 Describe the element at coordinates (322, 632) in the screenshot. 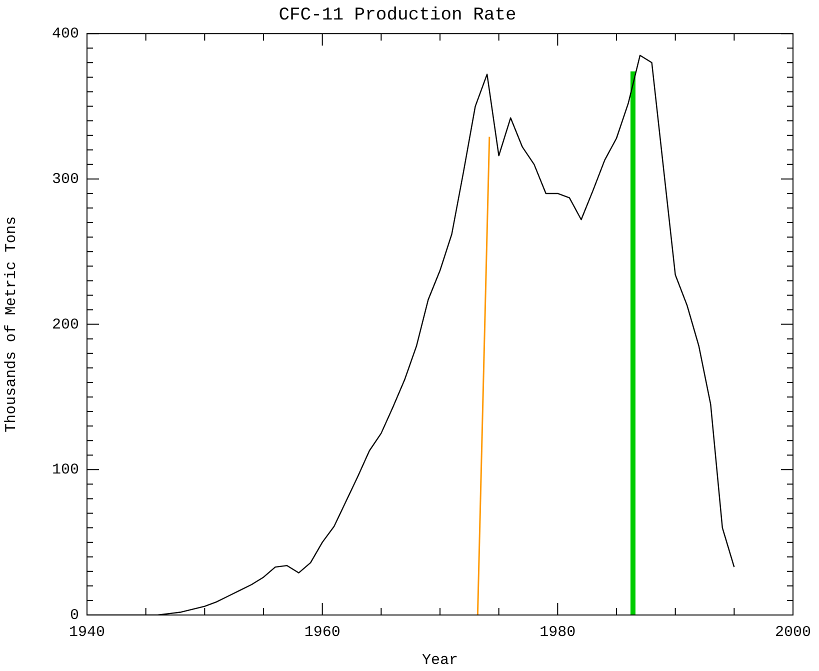

I see `x-tick-label: 1960` at that location.